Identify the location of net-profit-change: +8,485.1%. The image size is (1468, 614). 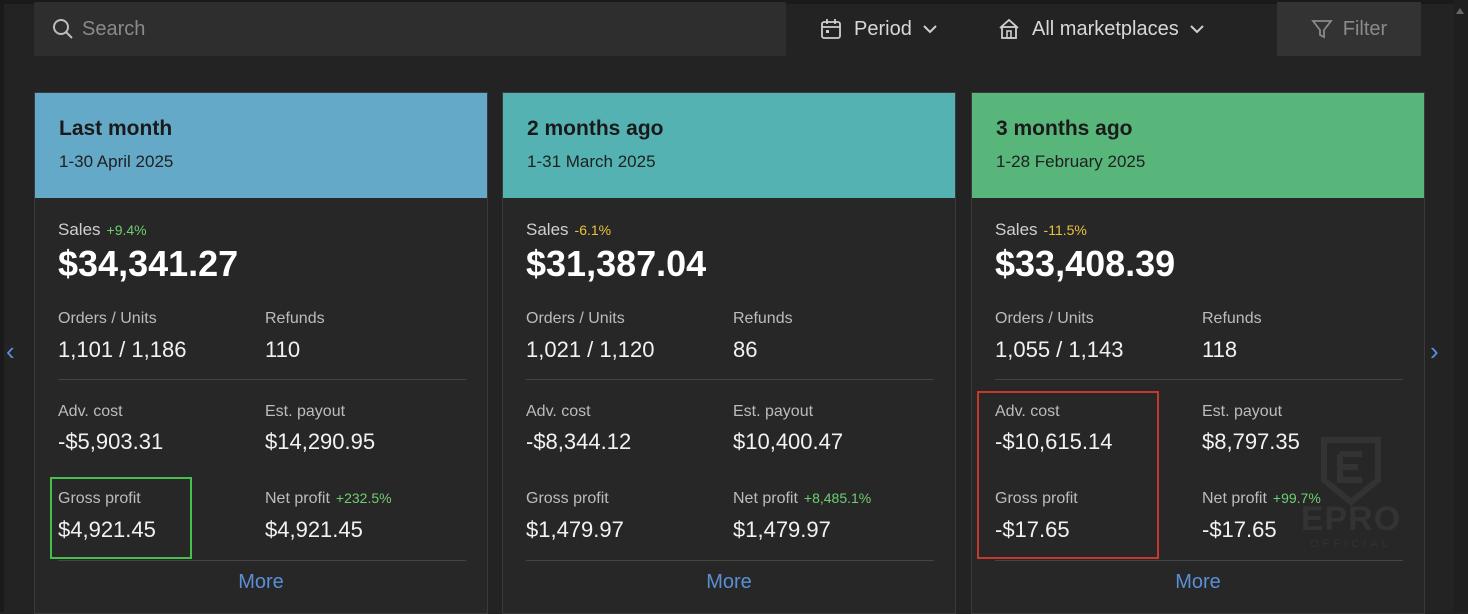
(837, 498).